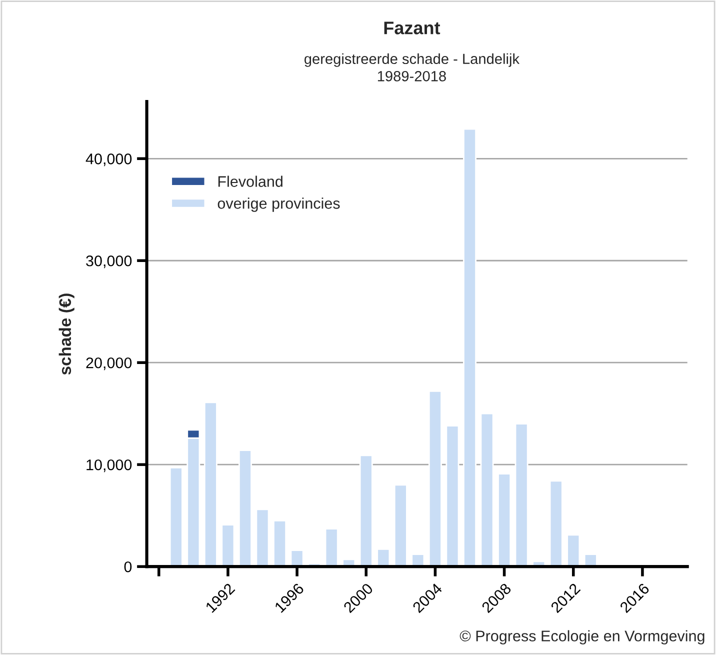  I want to click on chart-title: Fazant, so click(412, 28).